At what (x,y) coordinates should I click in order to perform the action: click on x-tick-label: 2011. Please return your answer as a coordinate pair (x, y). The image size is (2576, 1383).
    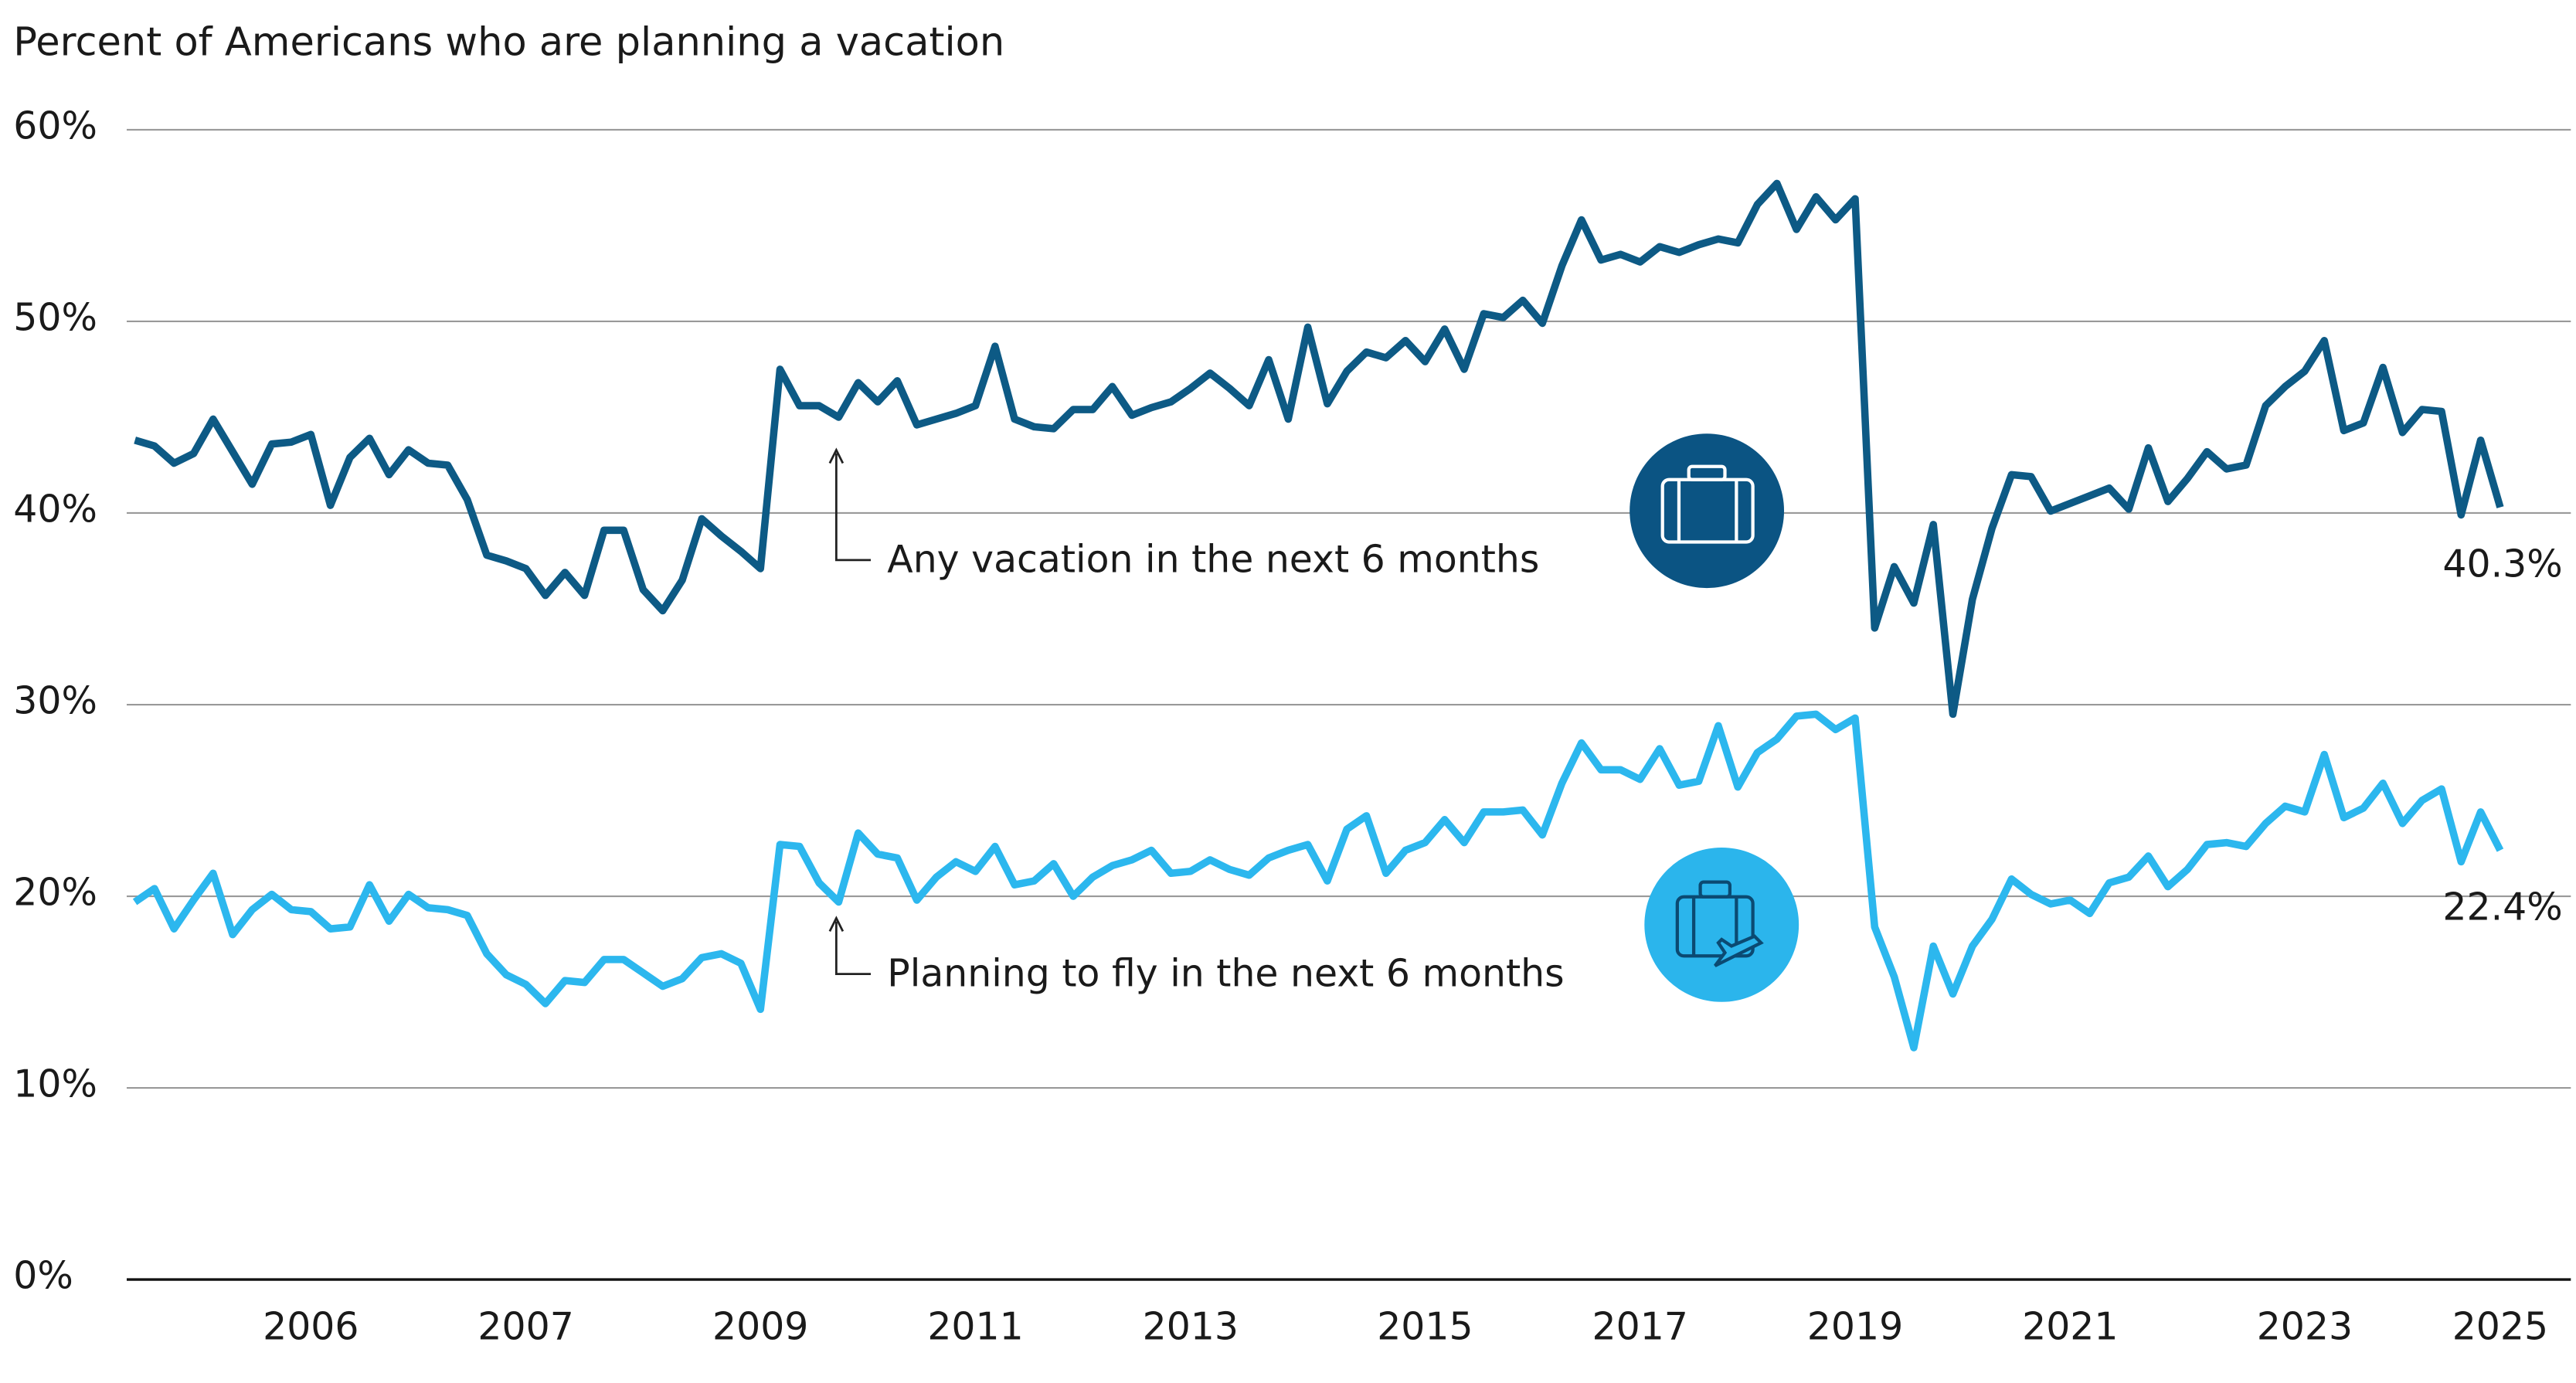
    Looking at the image, I should click on (975, 1326).